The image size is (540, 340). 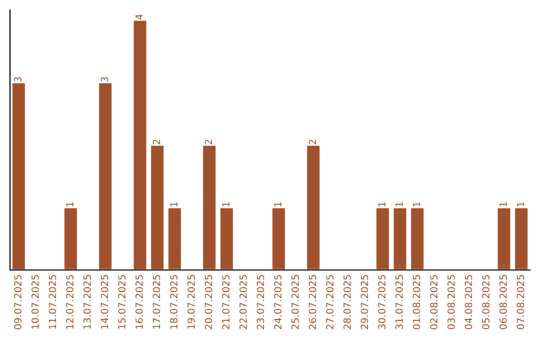 What do you see at coordinates (295, 302) in the screenshot?
I see `x-tick-label: 25.07.2025` at bounding box center [295, 302].